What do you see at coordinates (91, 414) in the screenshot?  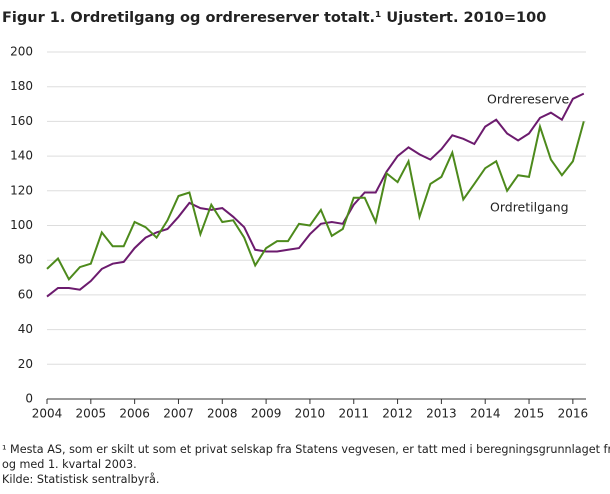 I see `x-tick-label: 2005` at bounding box center [91, 414].